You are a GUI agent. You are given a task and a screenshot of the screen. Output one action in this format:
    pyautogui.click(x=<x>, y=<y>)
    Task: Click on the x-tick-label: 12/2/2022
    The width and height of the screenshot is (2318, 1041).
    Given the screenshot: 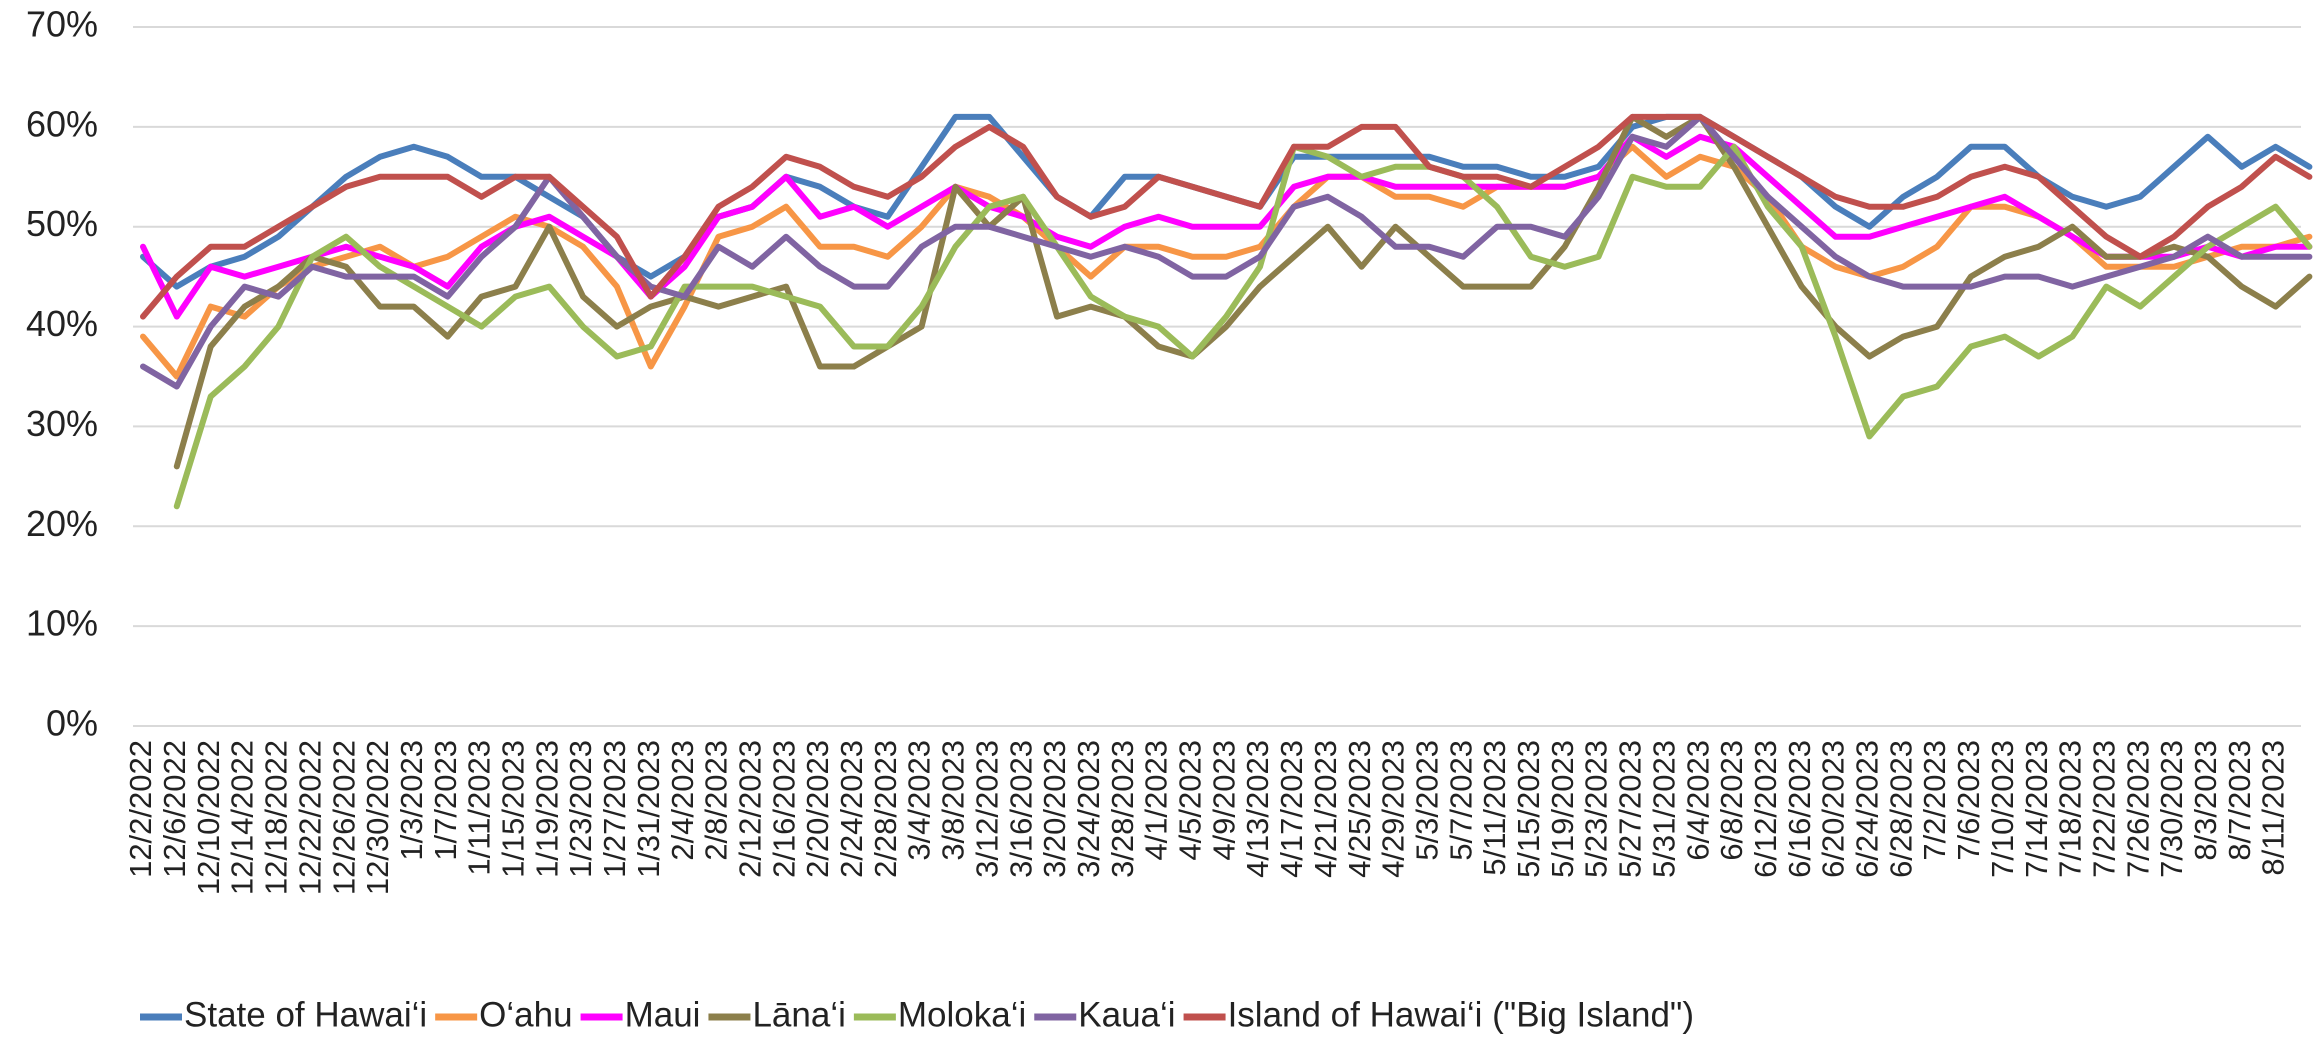 What is the action you would take?
    pyautogui.click(x=140, y=809)
    